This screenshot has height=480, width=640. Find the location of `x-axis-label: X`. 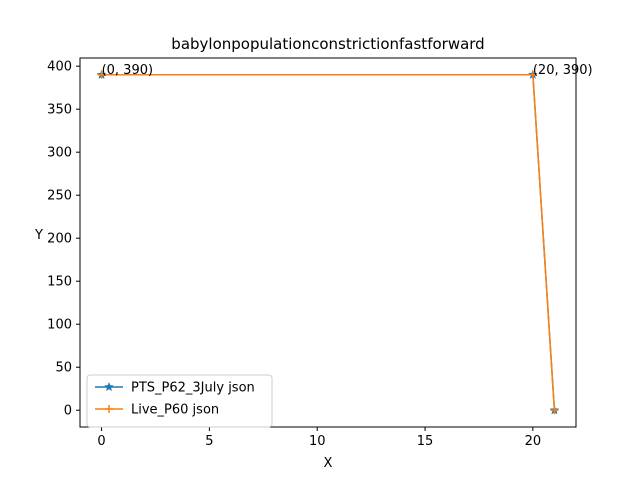

x-axis-label: X is located at coordinates (328, 463).